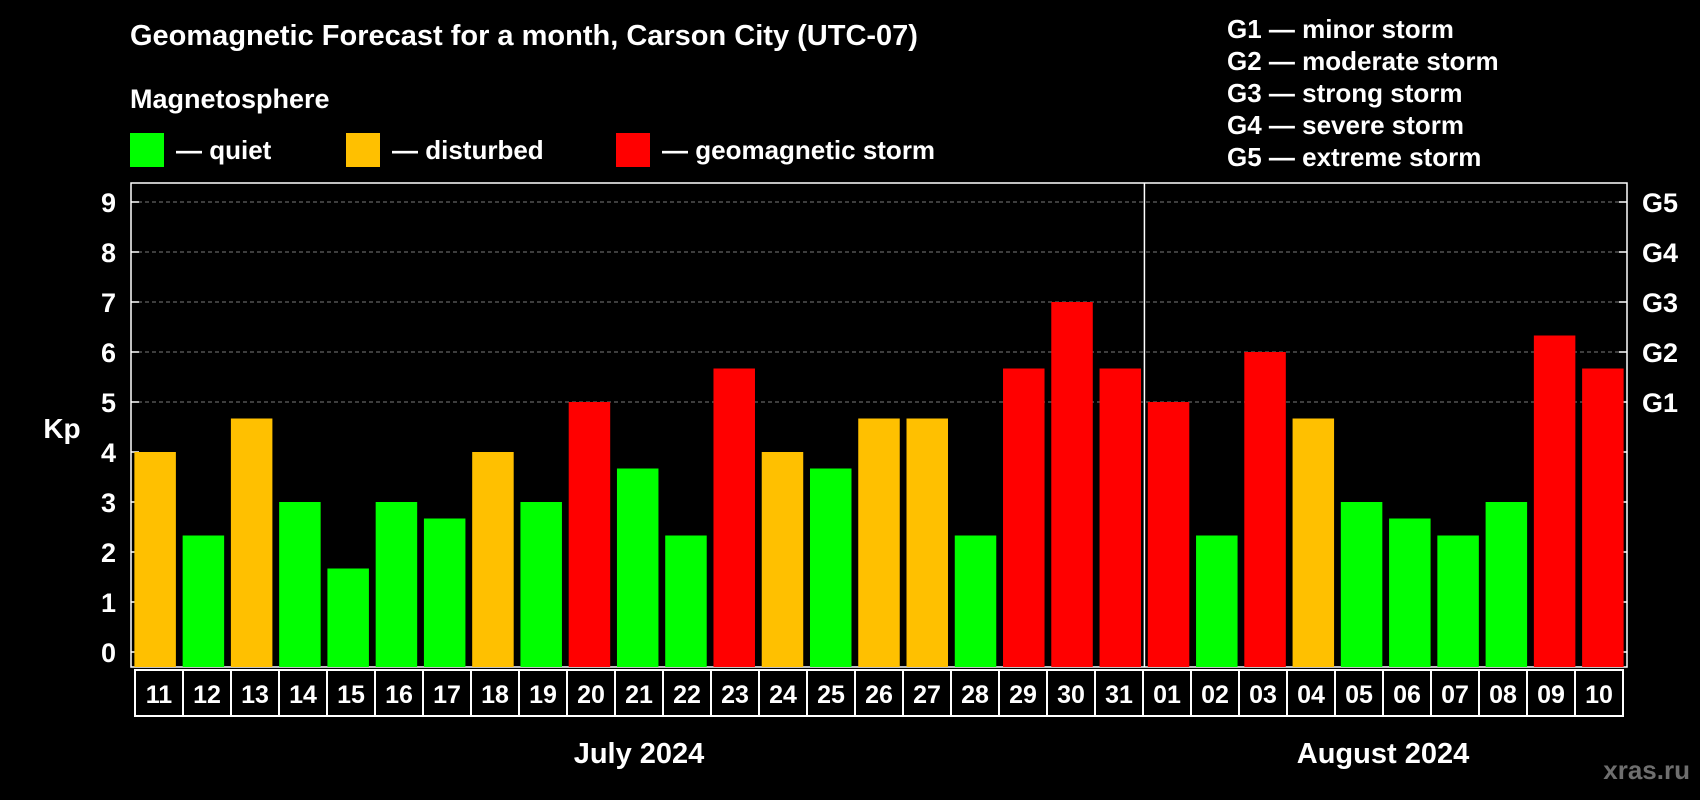 Image resolution: width=1700 pixels, height=800 pixels. Describe the element at coordinates (927, 695) in the screenshot. I see `day-label-27: 27` at that location.